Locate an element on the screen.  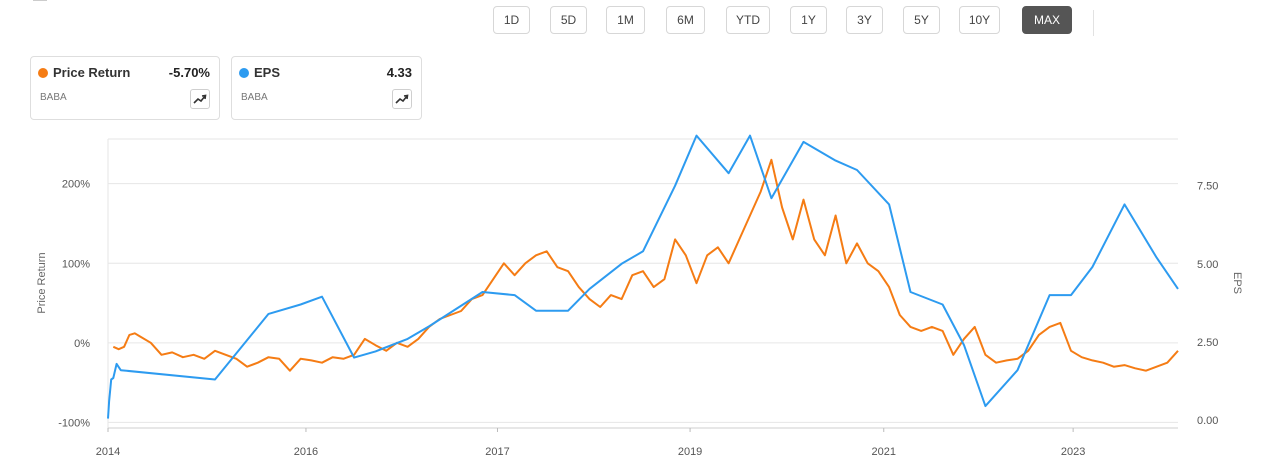
y-right-tick-label: 0.00 is located at coordinates (1207, 421).